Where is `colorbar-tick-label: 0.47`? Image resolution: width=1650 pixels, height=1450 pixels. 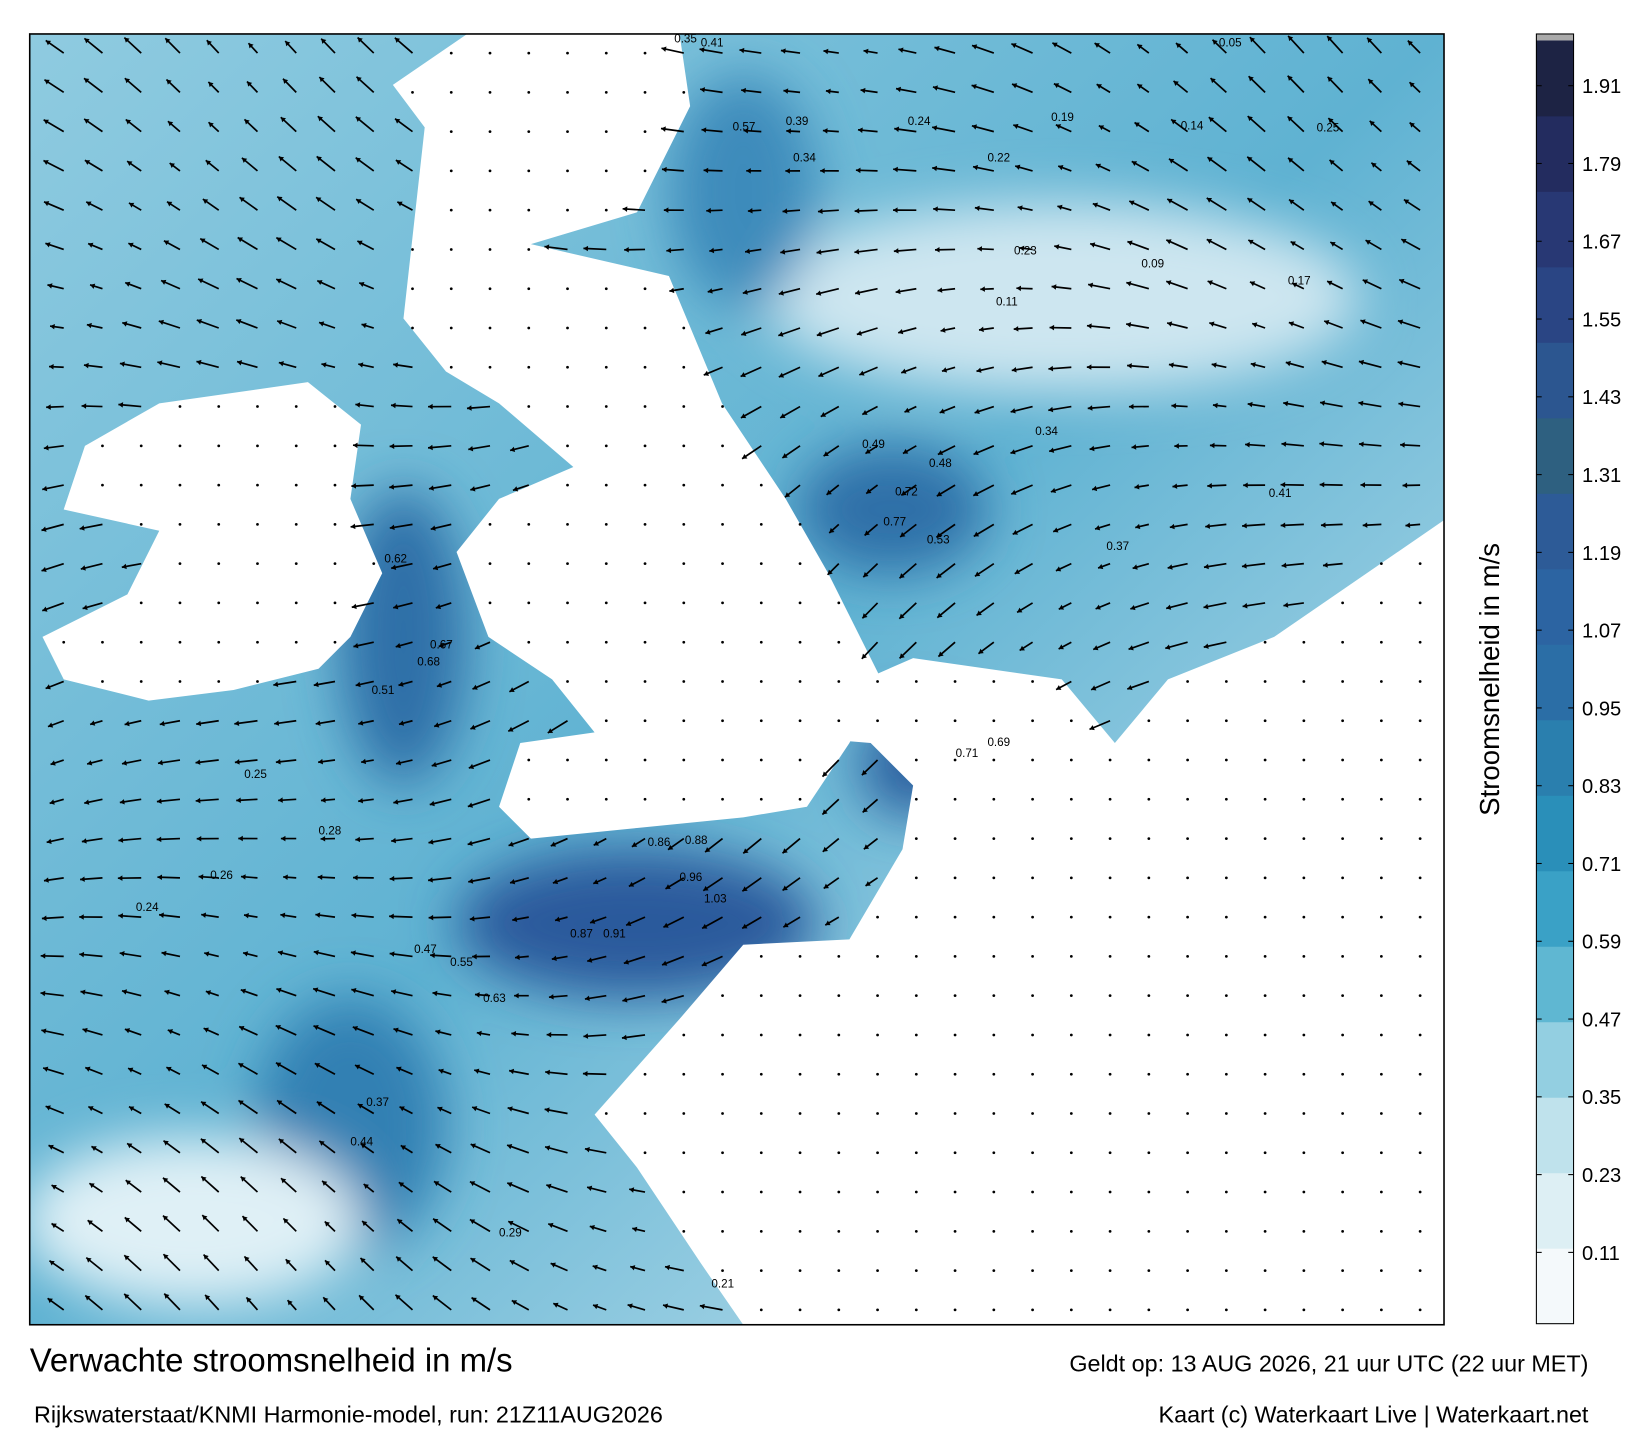
colorbar-tick-label: 0.47 is located at coordinates (1601, 1020).